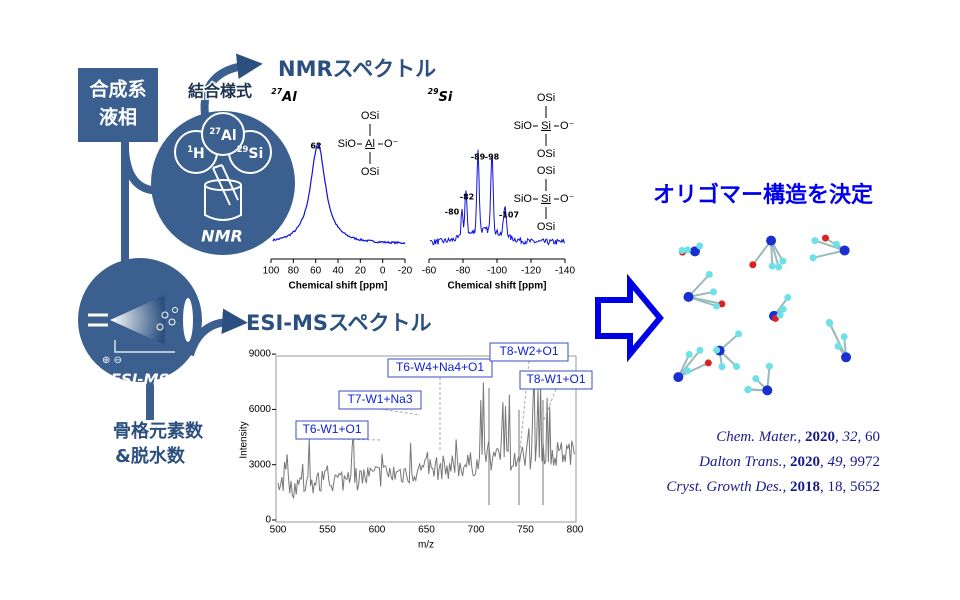 This screenshot has width=960, height=600. I want to click on y-axis-label: Intensity, so click(244, 439).